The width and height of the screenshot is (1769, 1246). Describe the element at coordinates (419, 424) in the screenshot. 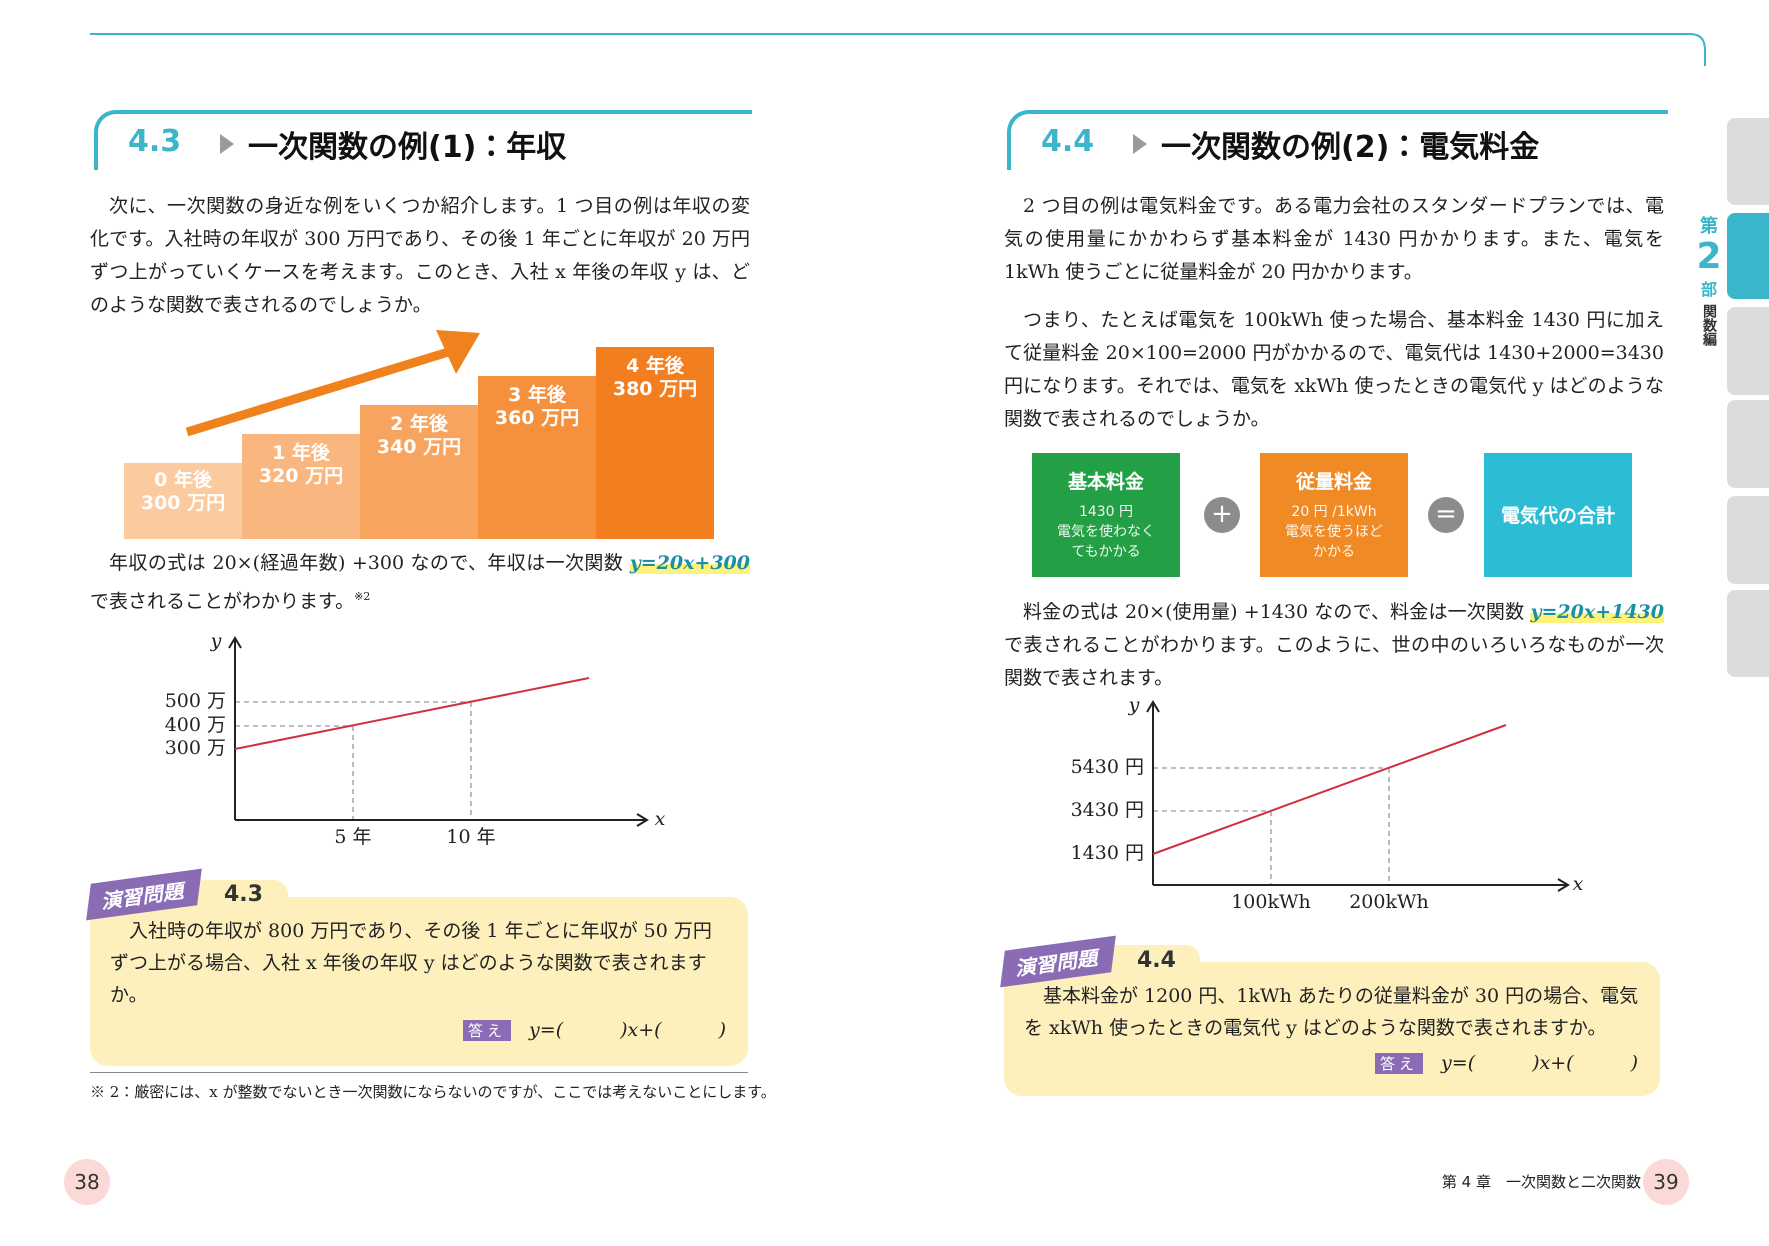

I see `step-year: 2 年後` at that location.